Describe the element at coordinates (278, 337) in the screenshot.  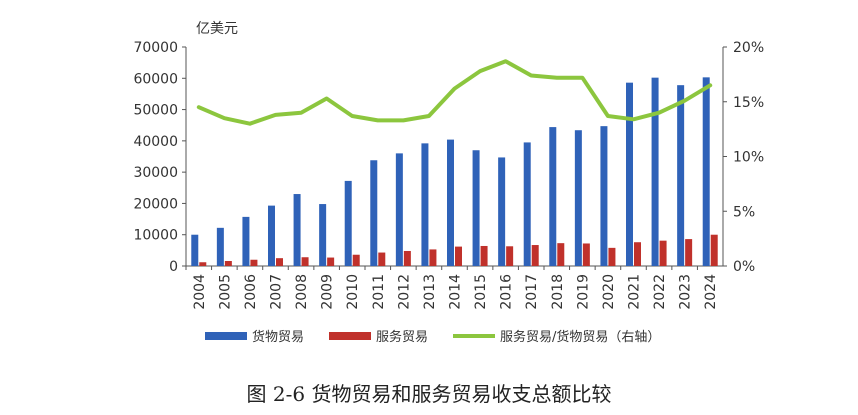
I see `legend-label-goods: 货物贸易` at that location.